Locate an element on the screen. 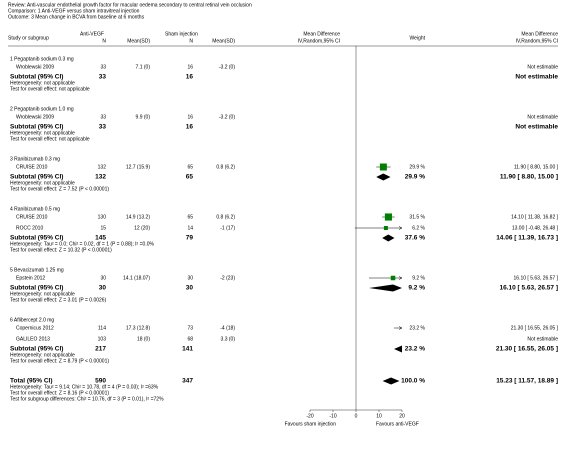  exp-n: 103 is located at coordinates (102, 339).